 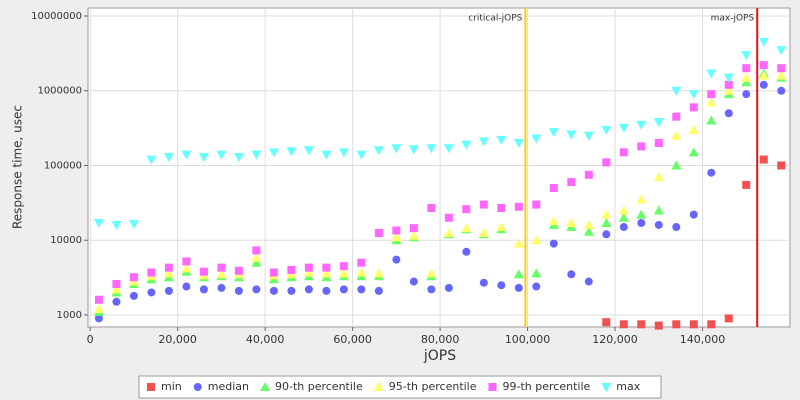 What do you see at coordinates (228, 386) in the screenshot?
I see `legend-label: median` at bounding box center [228, 386].